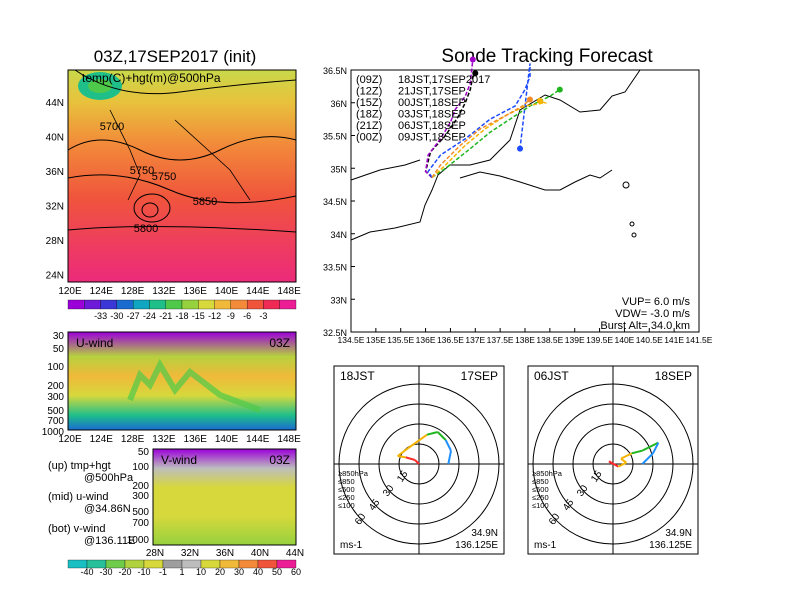 Image resolution: width=792 pixels, height=612 pixels. Describe the element at coordinates (432, 115) in the screenshot. I see `legend-launch: 03JST,18SEP` at that location.